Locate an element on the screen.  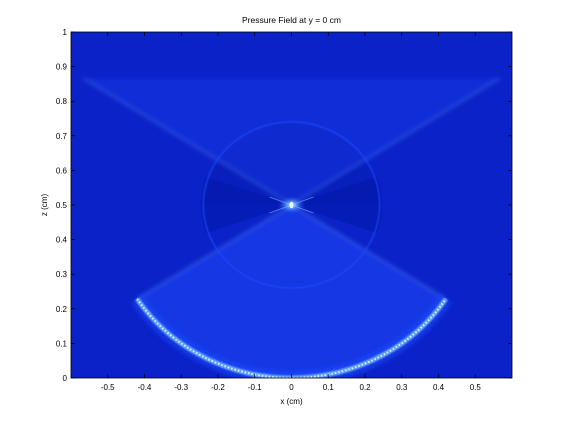
y-tick-label: 0.7 is located at coordinates (62, 136).